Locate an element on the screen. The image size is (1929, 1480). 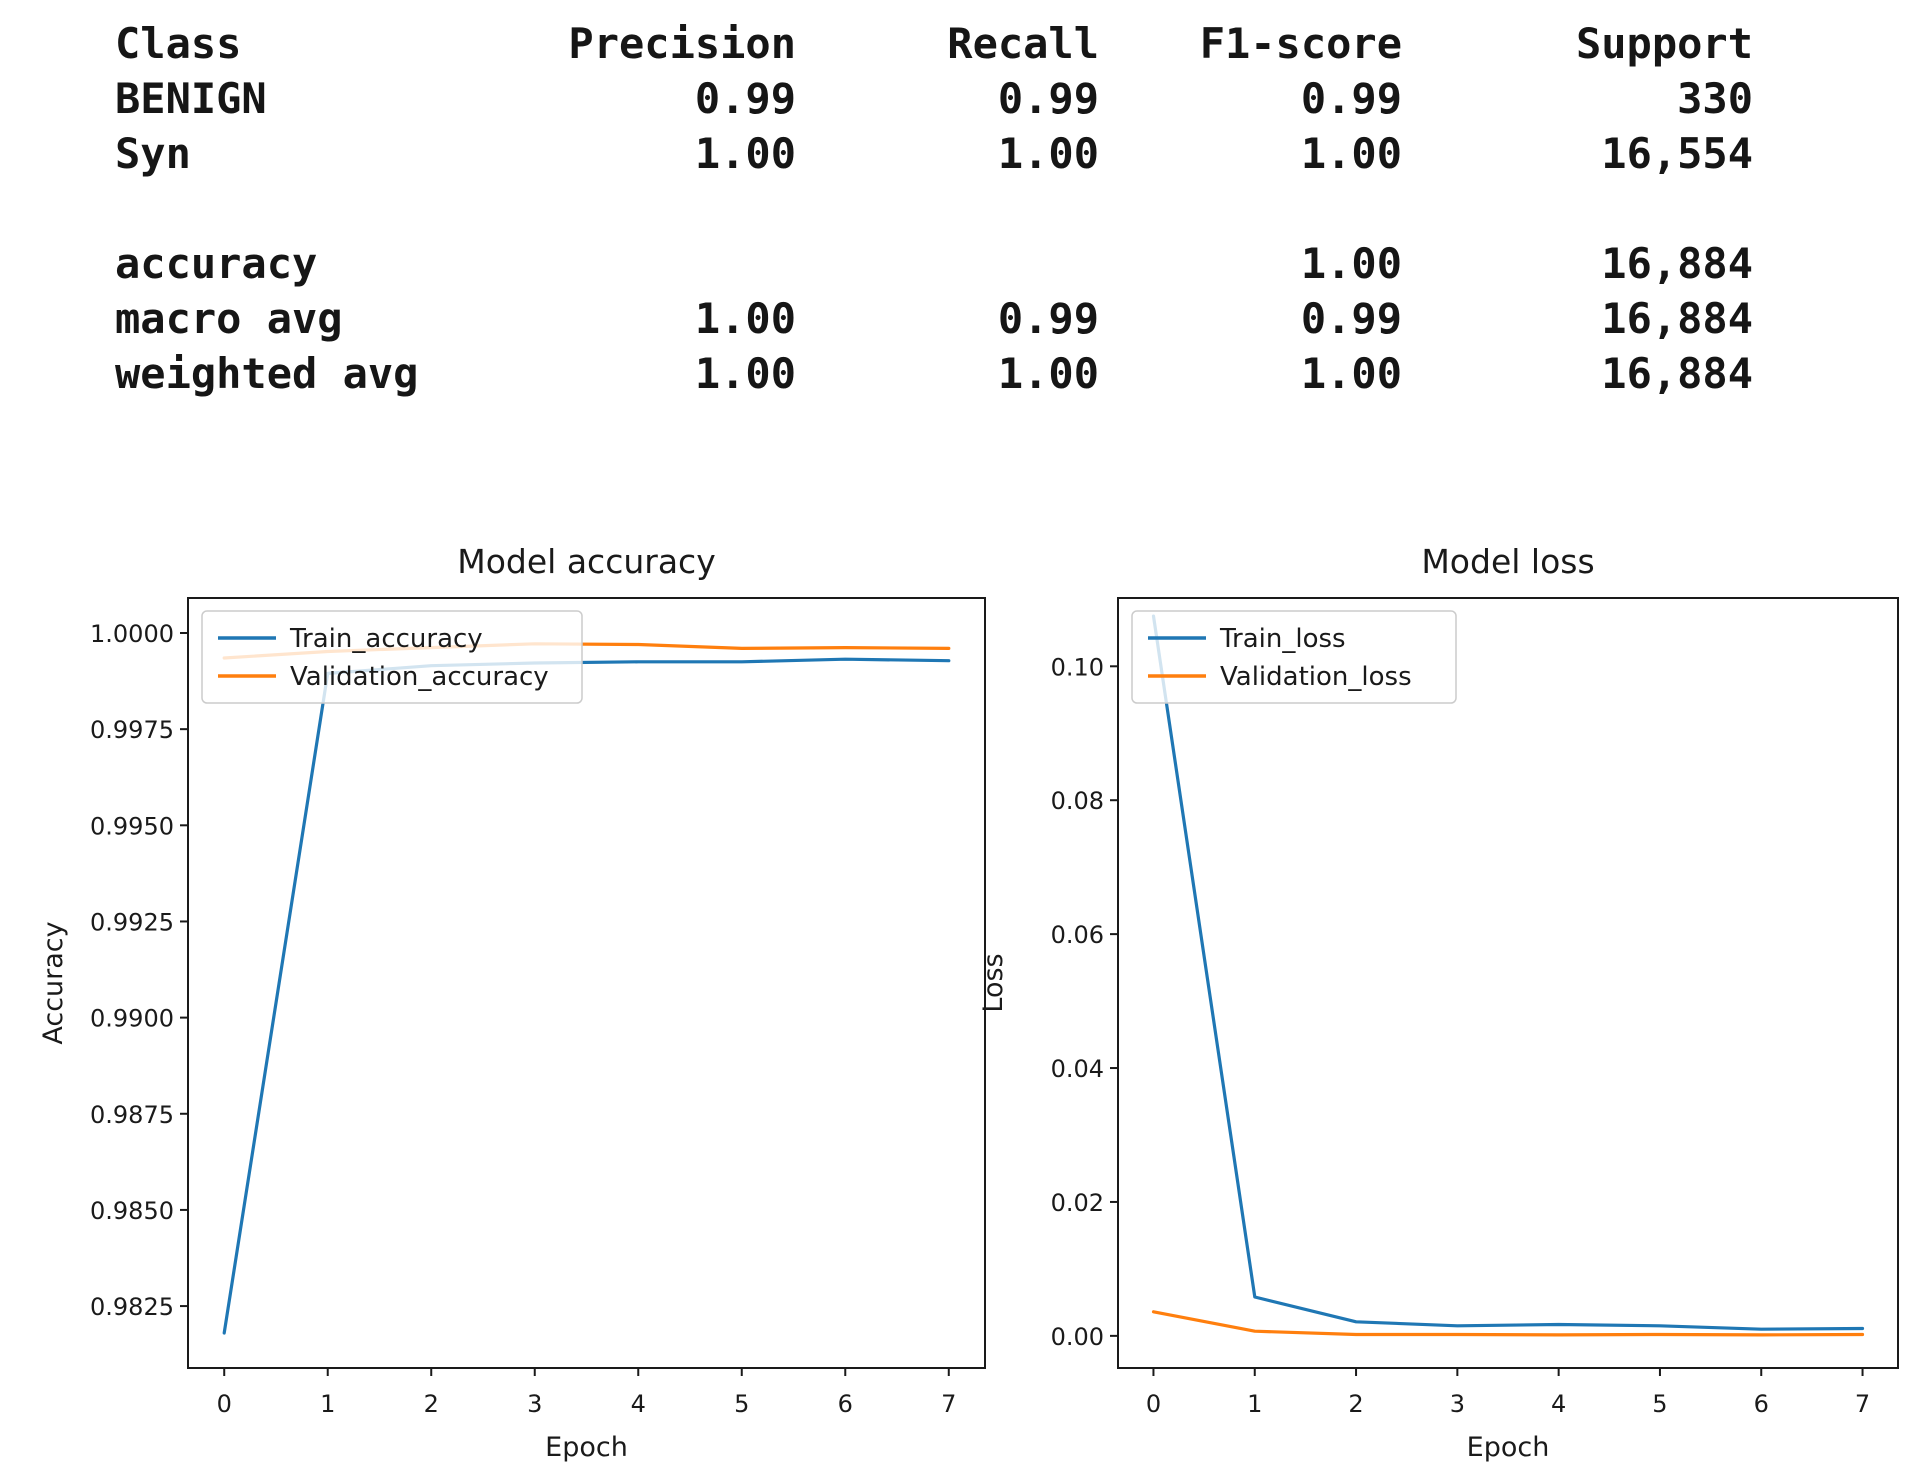
y-tick-label: 0.9950 is located at coordinates (132, 826).